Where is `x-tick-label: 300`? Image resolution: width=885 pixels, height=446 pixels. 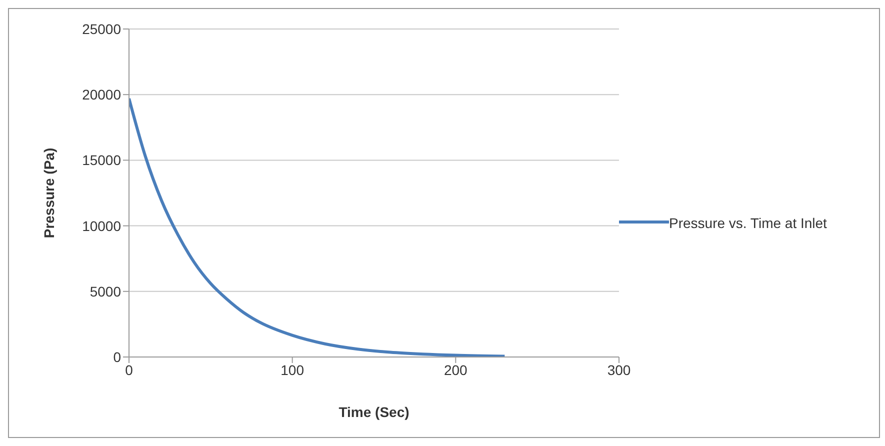 x-tick-label: 300 is located at coordinates (619, 370).